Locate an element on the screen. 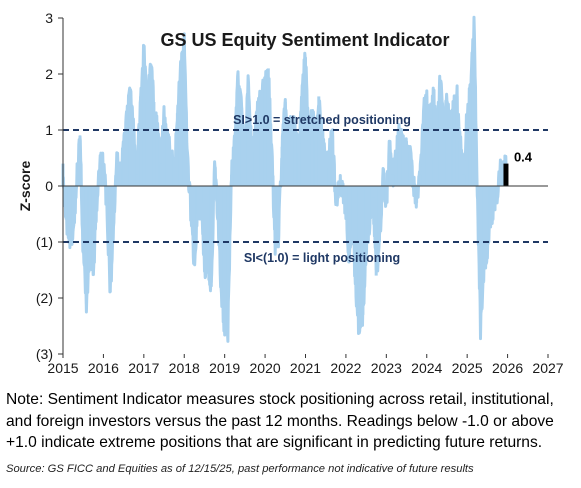  x-tick-label: 2017 is located at coordinates (143, 368).